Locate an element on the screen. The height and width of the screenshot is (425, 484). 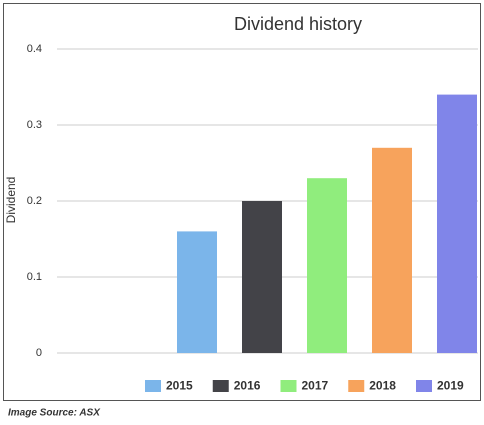
chart-title: Dividend history is located at coordinates (298, 24).